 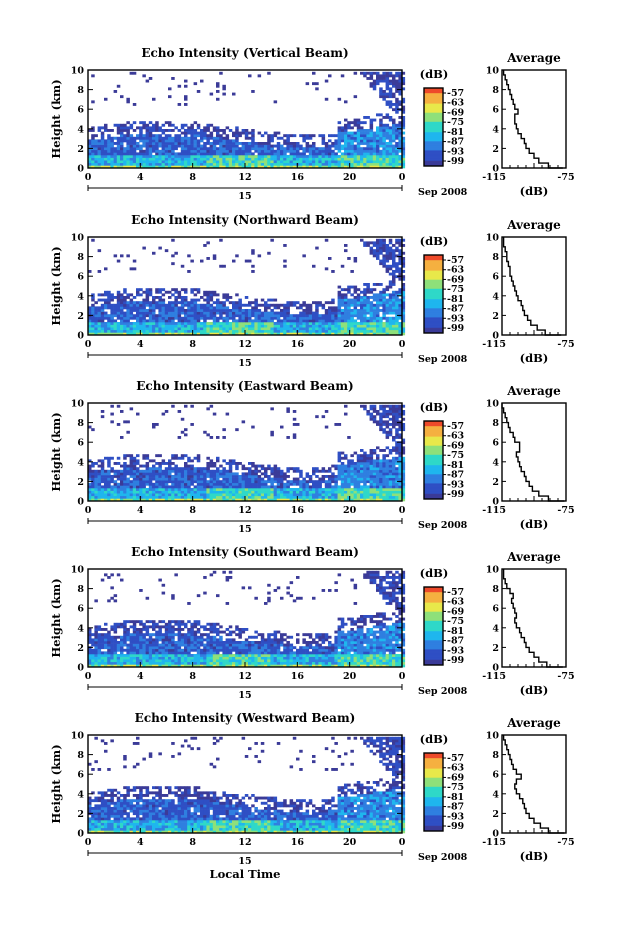 What do you see at coordinates (80, 794) in the screenshot?
I see `y-tick-label: 4` at bounding box center [80, 794].